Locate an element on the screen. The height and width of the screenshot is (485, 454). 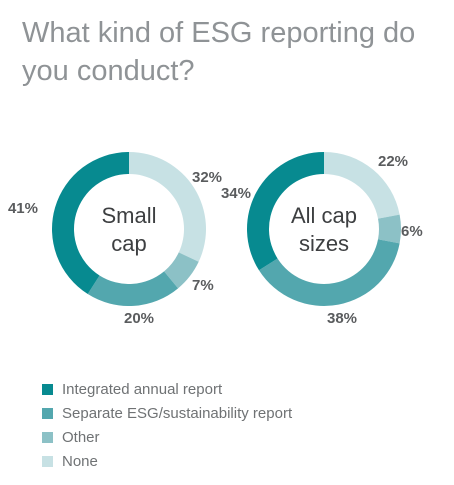
legend-item-none: None is located at coordinates (167, 461).